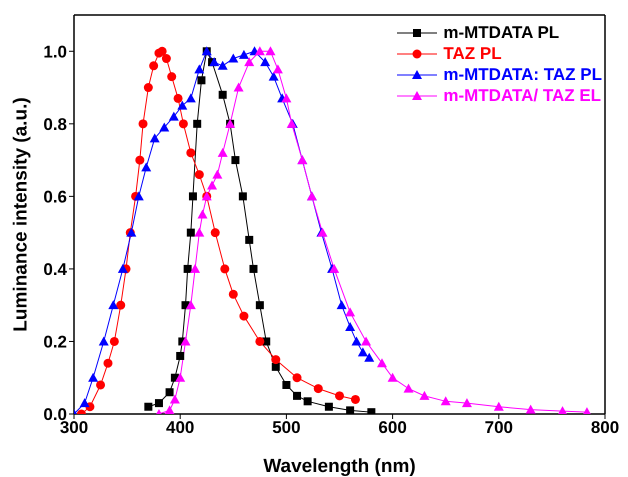  I want to click on x-tick-label: 600, so click(392, 428).